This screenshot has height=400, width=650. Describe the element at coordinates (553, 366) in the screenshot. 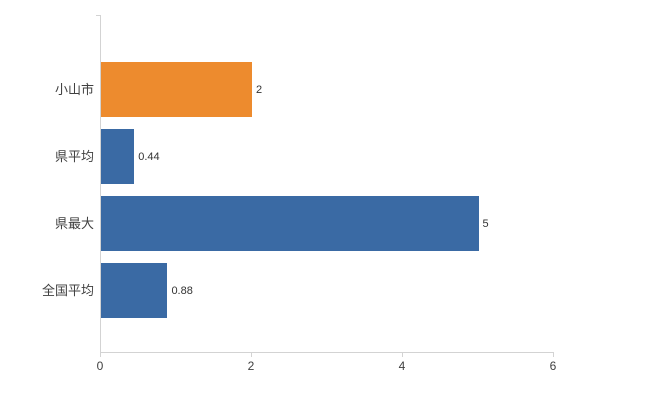

I see `x-tick-label: 6` at that location.